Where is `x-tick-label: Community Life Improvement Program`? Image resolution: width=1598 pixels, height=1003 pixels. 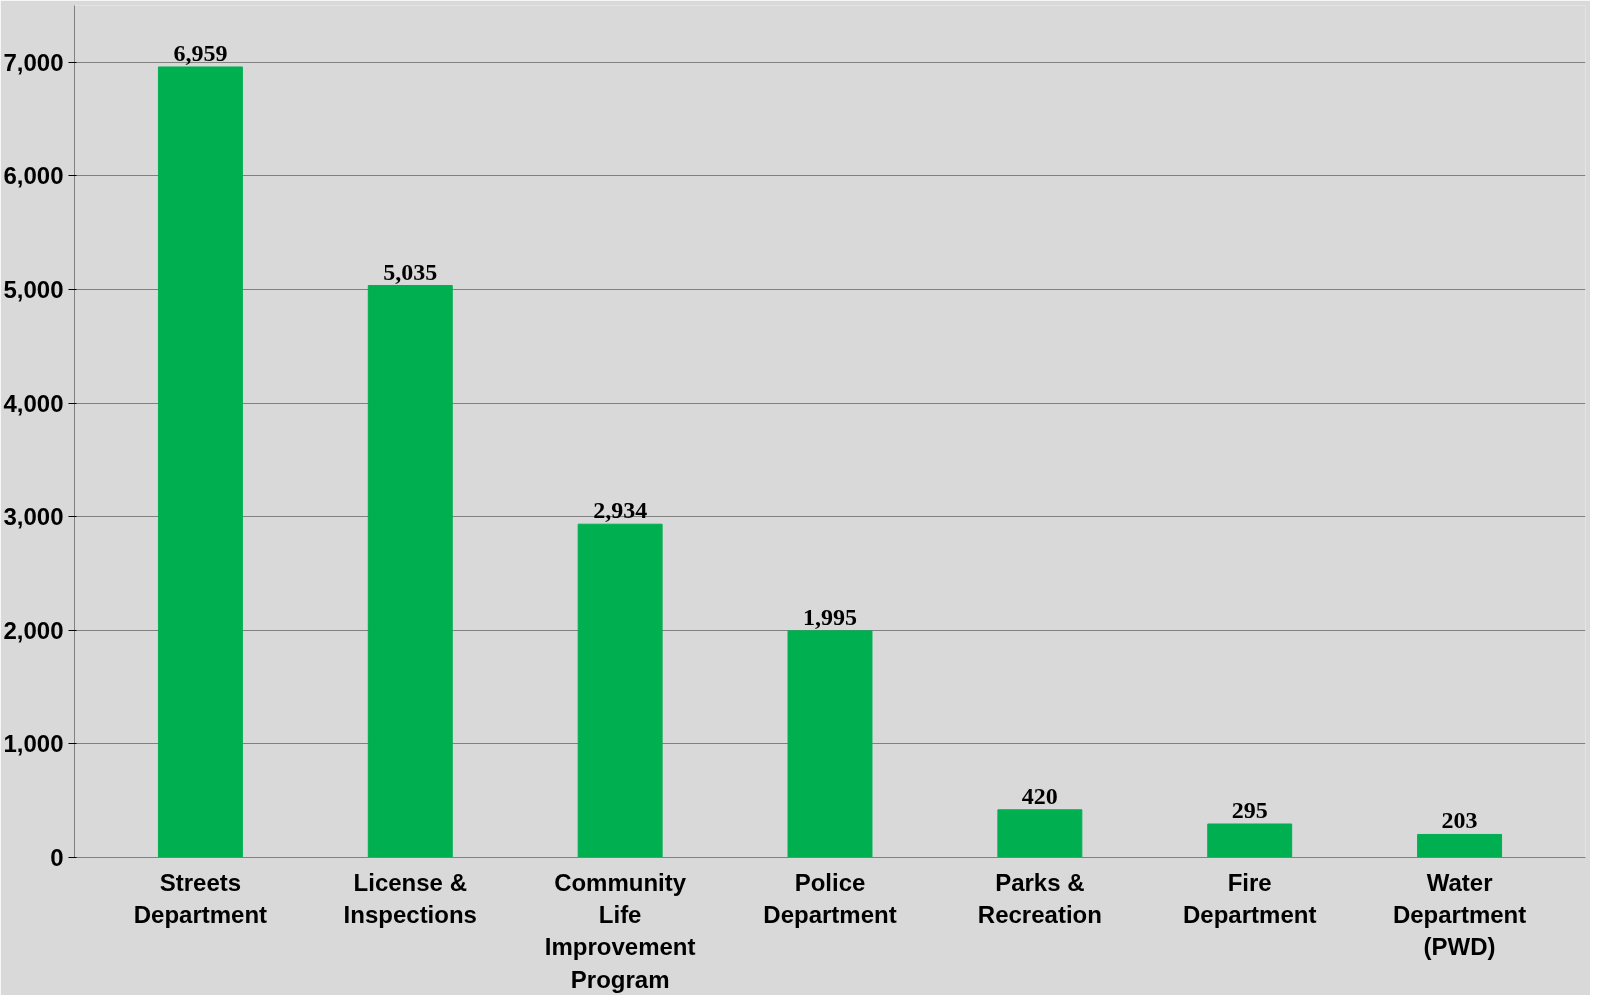 x-tick-label: Community Life Improvement Program is located at coordinates (620, 930).